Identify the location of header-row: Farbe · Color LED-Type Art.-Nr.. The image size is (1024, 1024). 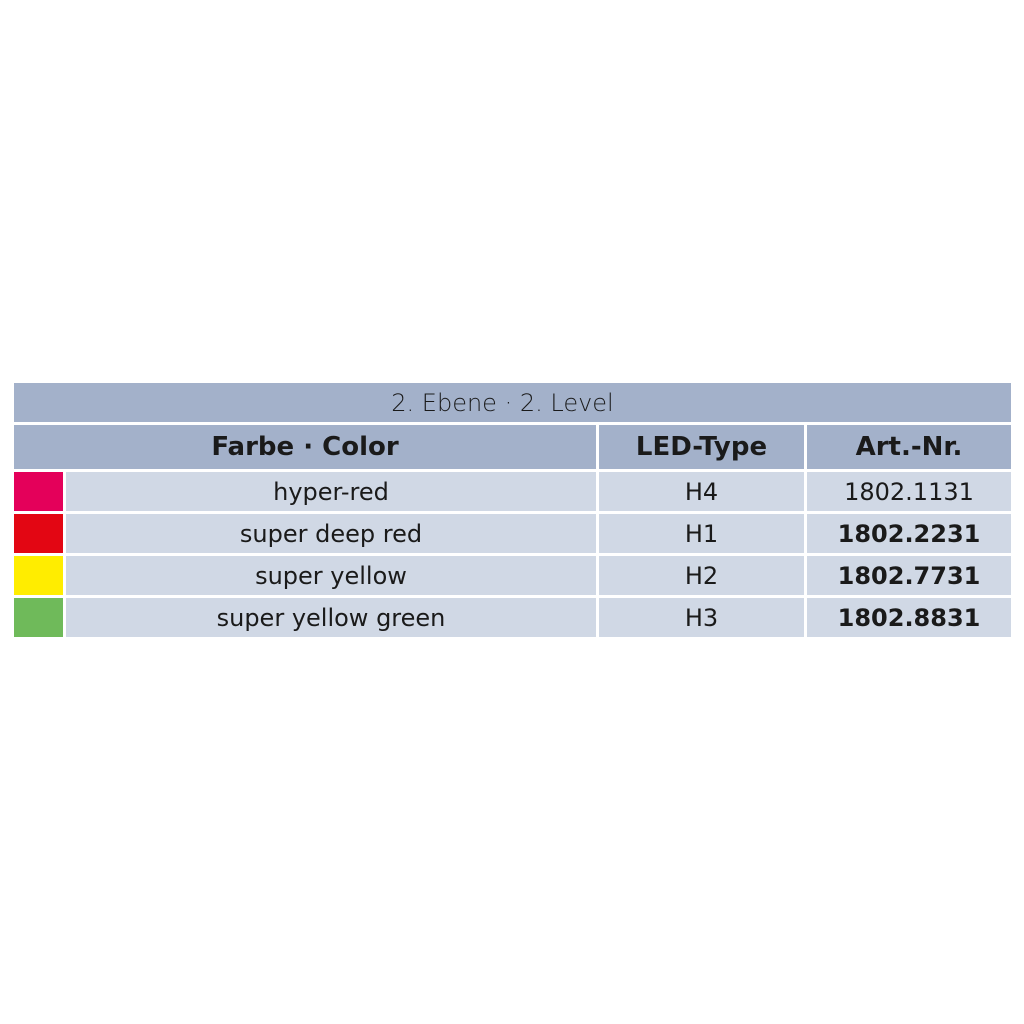
(512, 447).